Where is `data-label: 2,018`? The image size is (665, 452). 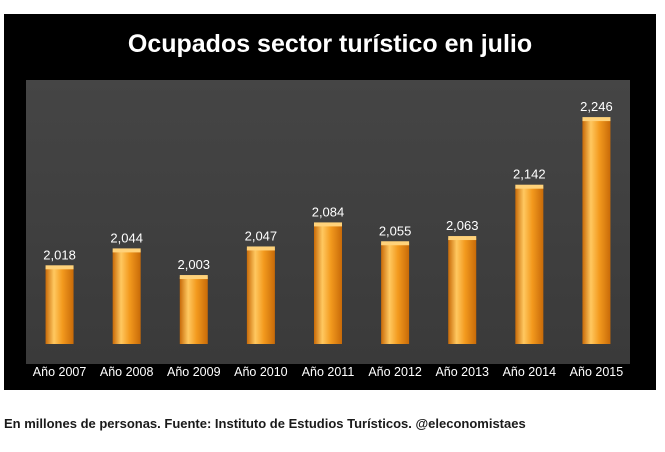
data-label: 2,018 is located at coordinates (59, 254).